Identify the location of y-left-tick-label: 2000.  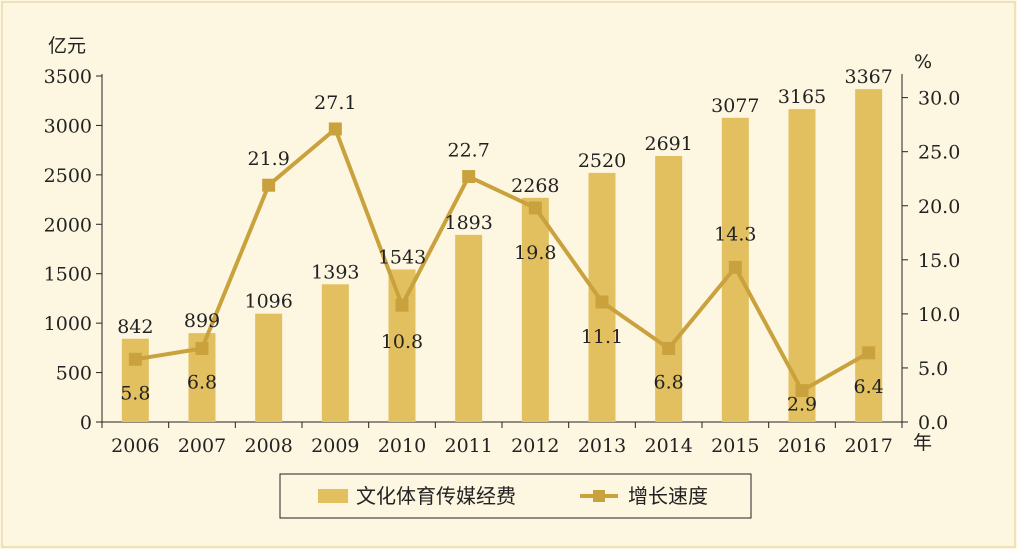
(68, 225).